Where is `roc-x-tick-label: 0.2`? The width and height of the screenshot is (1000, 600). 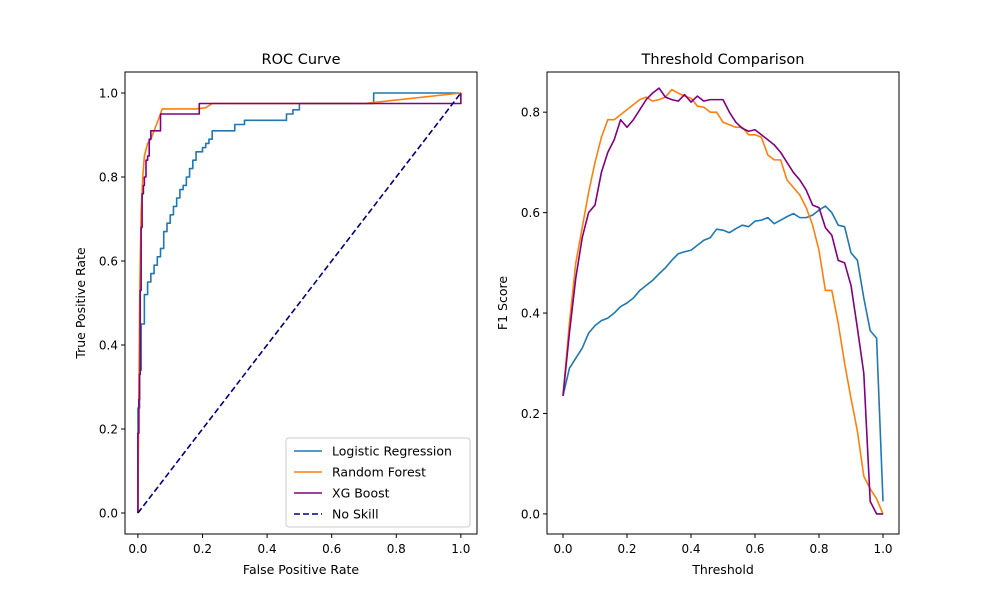 roc-x-tick-label: 0.2 is located at coordinates (202, 549).